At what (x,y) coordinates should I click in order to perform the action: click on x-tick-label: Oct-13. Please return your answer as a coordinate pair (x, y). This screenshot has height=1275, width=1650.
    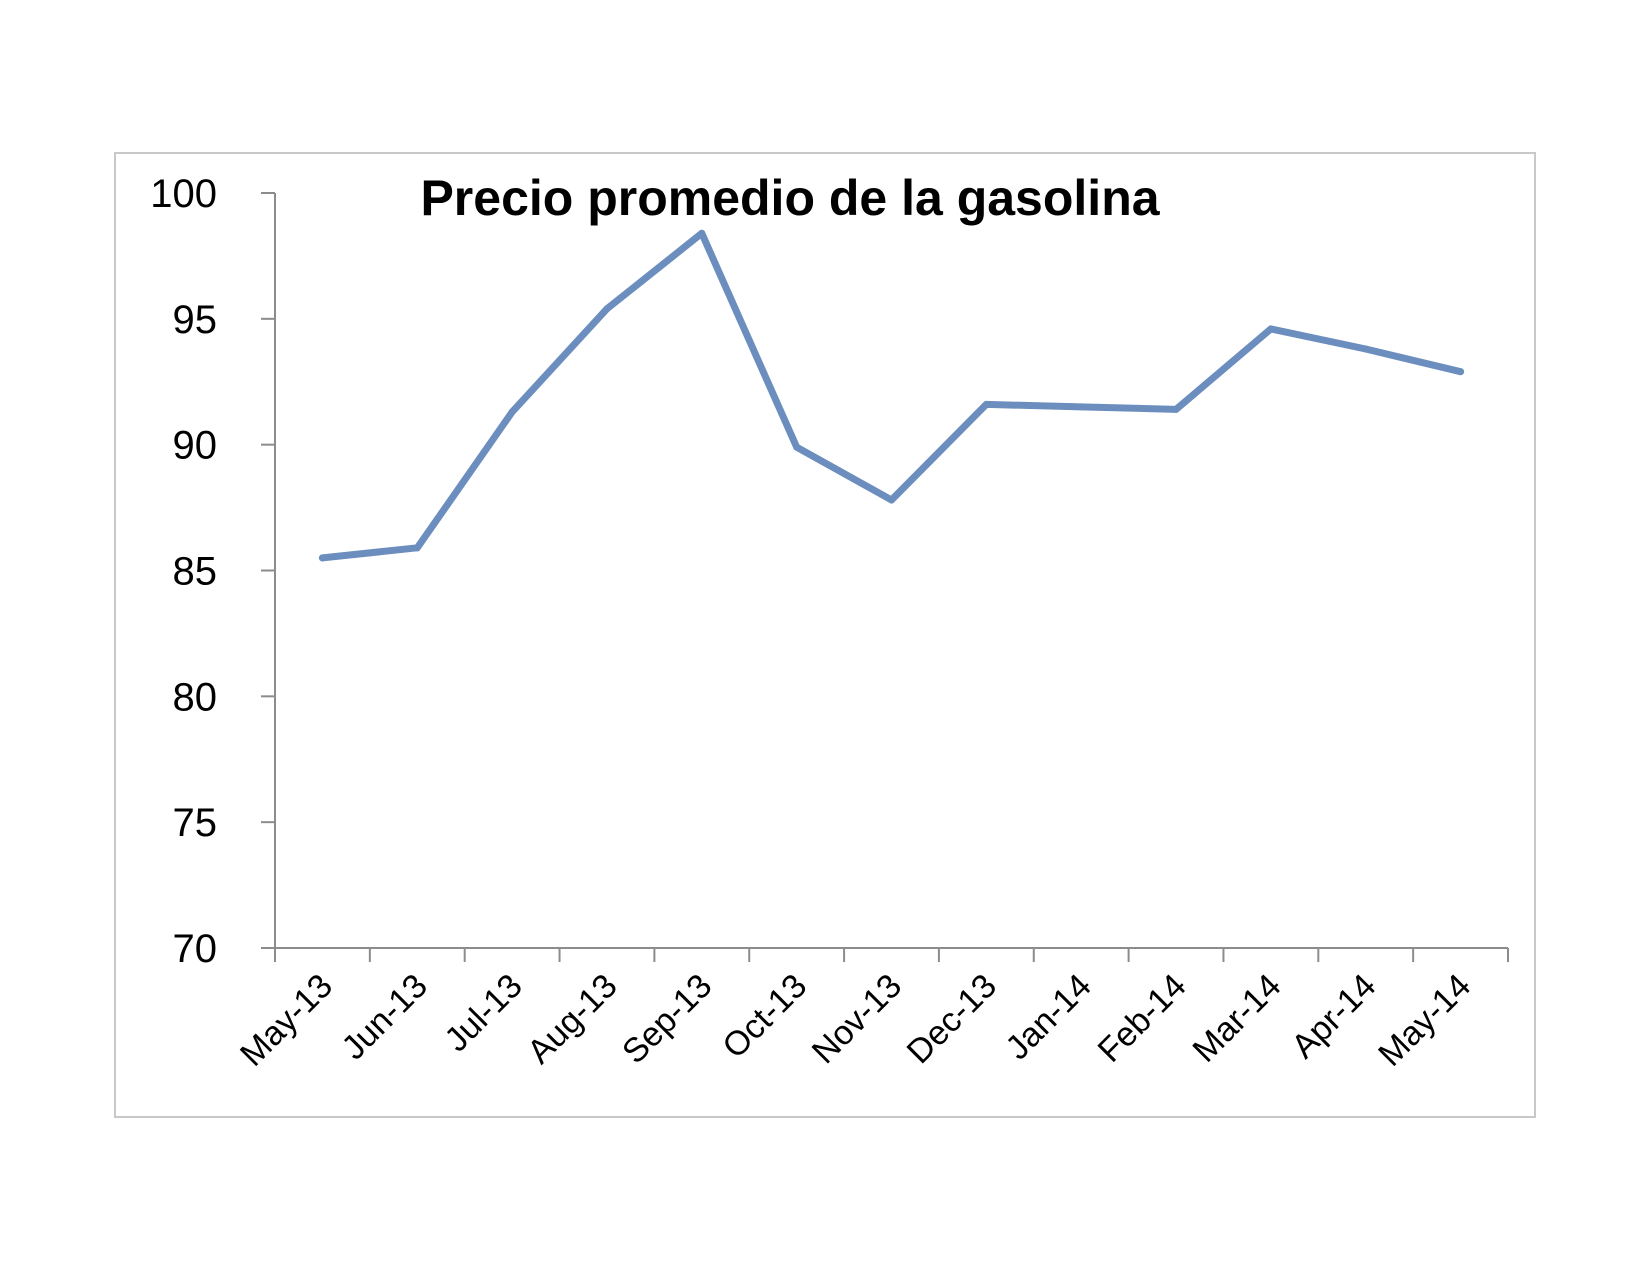
    Looking at the image, I should click on (764, 1016).